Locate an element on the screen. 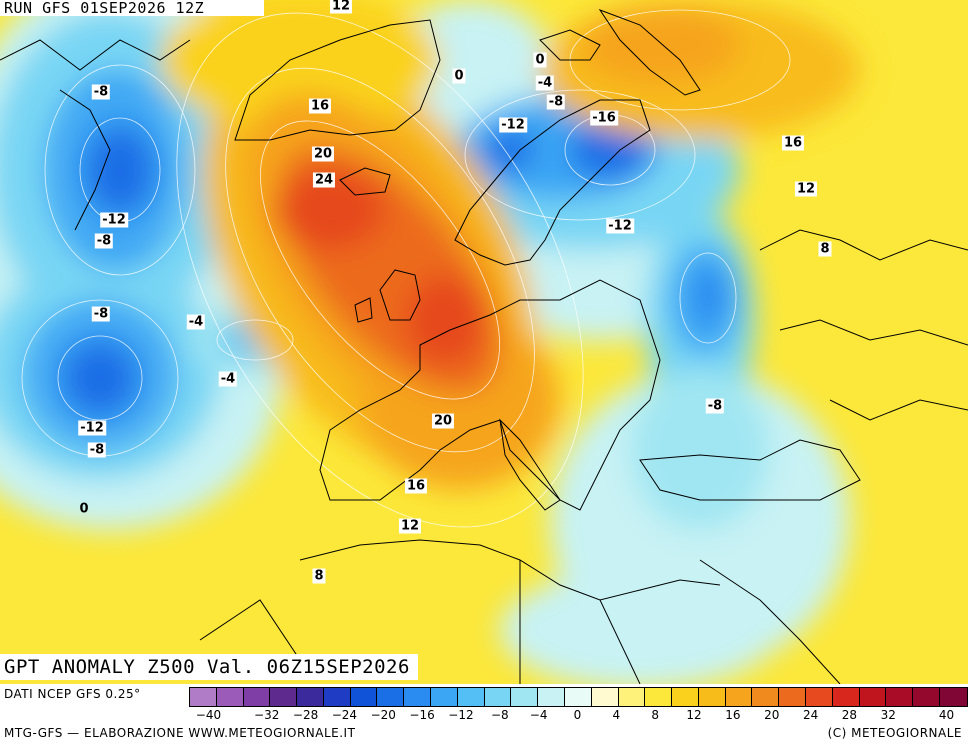 The image size is (968, 745). contour-label: 24 is located at coordinates (324, 180).